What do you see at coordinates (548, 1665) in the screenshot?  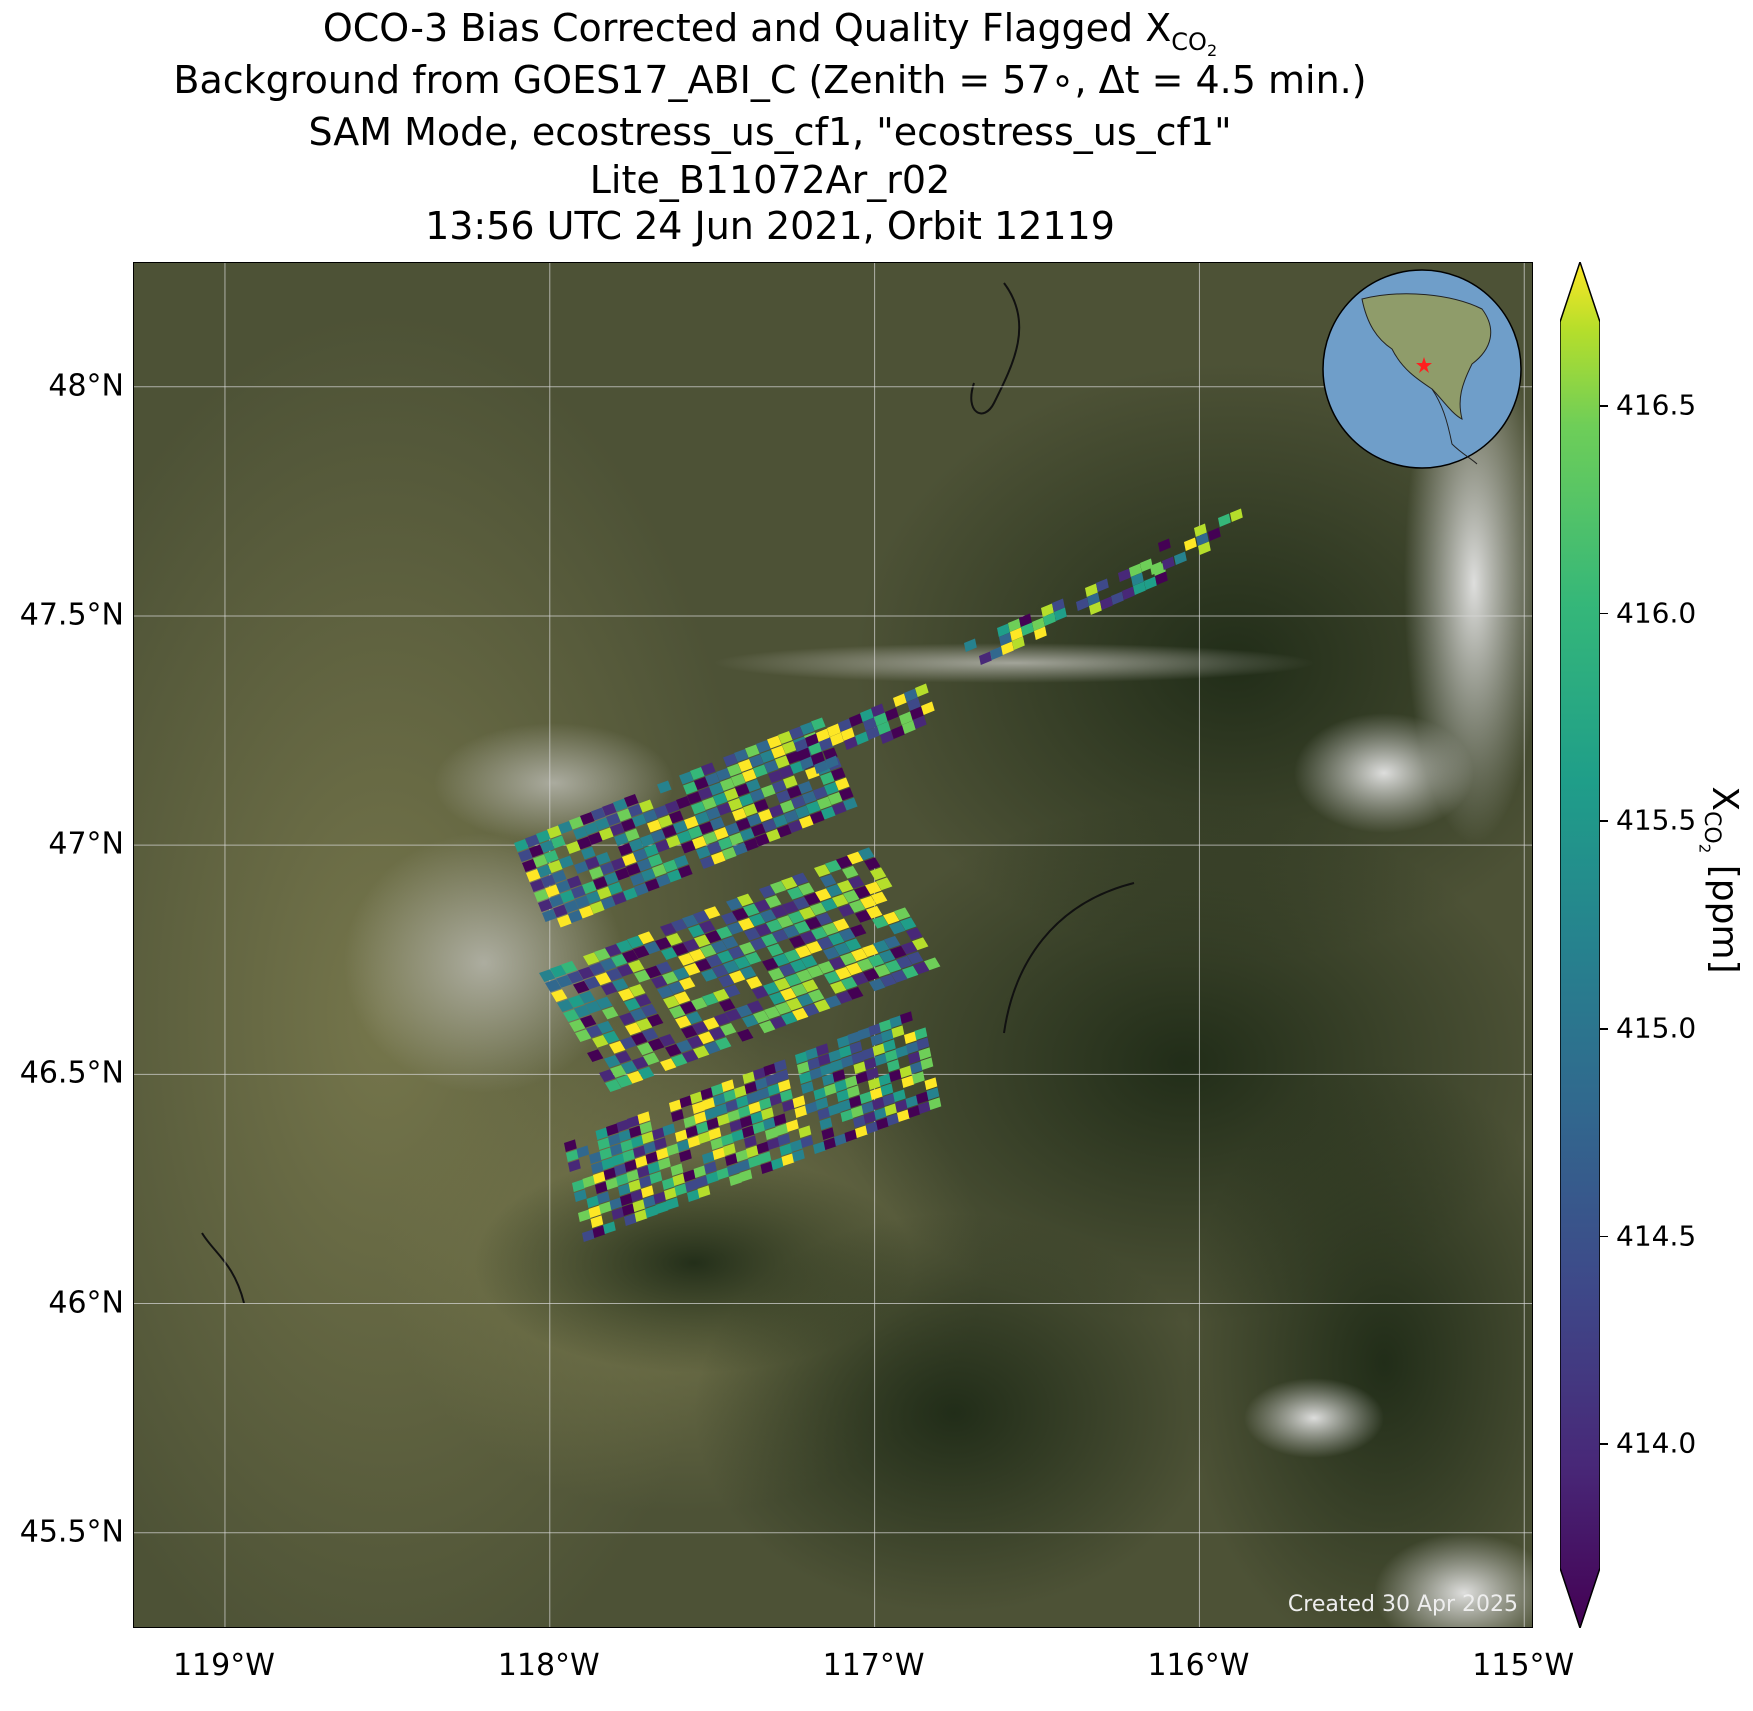 I see `x-tick-label: 118°W` at bounding box center [548, 1665].